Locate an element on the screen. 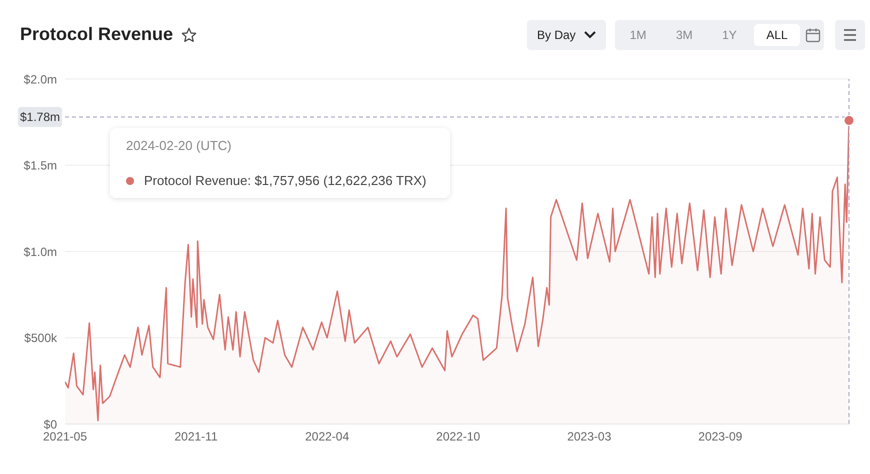 This screenshot has width=870, height=474. x-tick-label: 2021-11 is located at coordinates (196, 437).